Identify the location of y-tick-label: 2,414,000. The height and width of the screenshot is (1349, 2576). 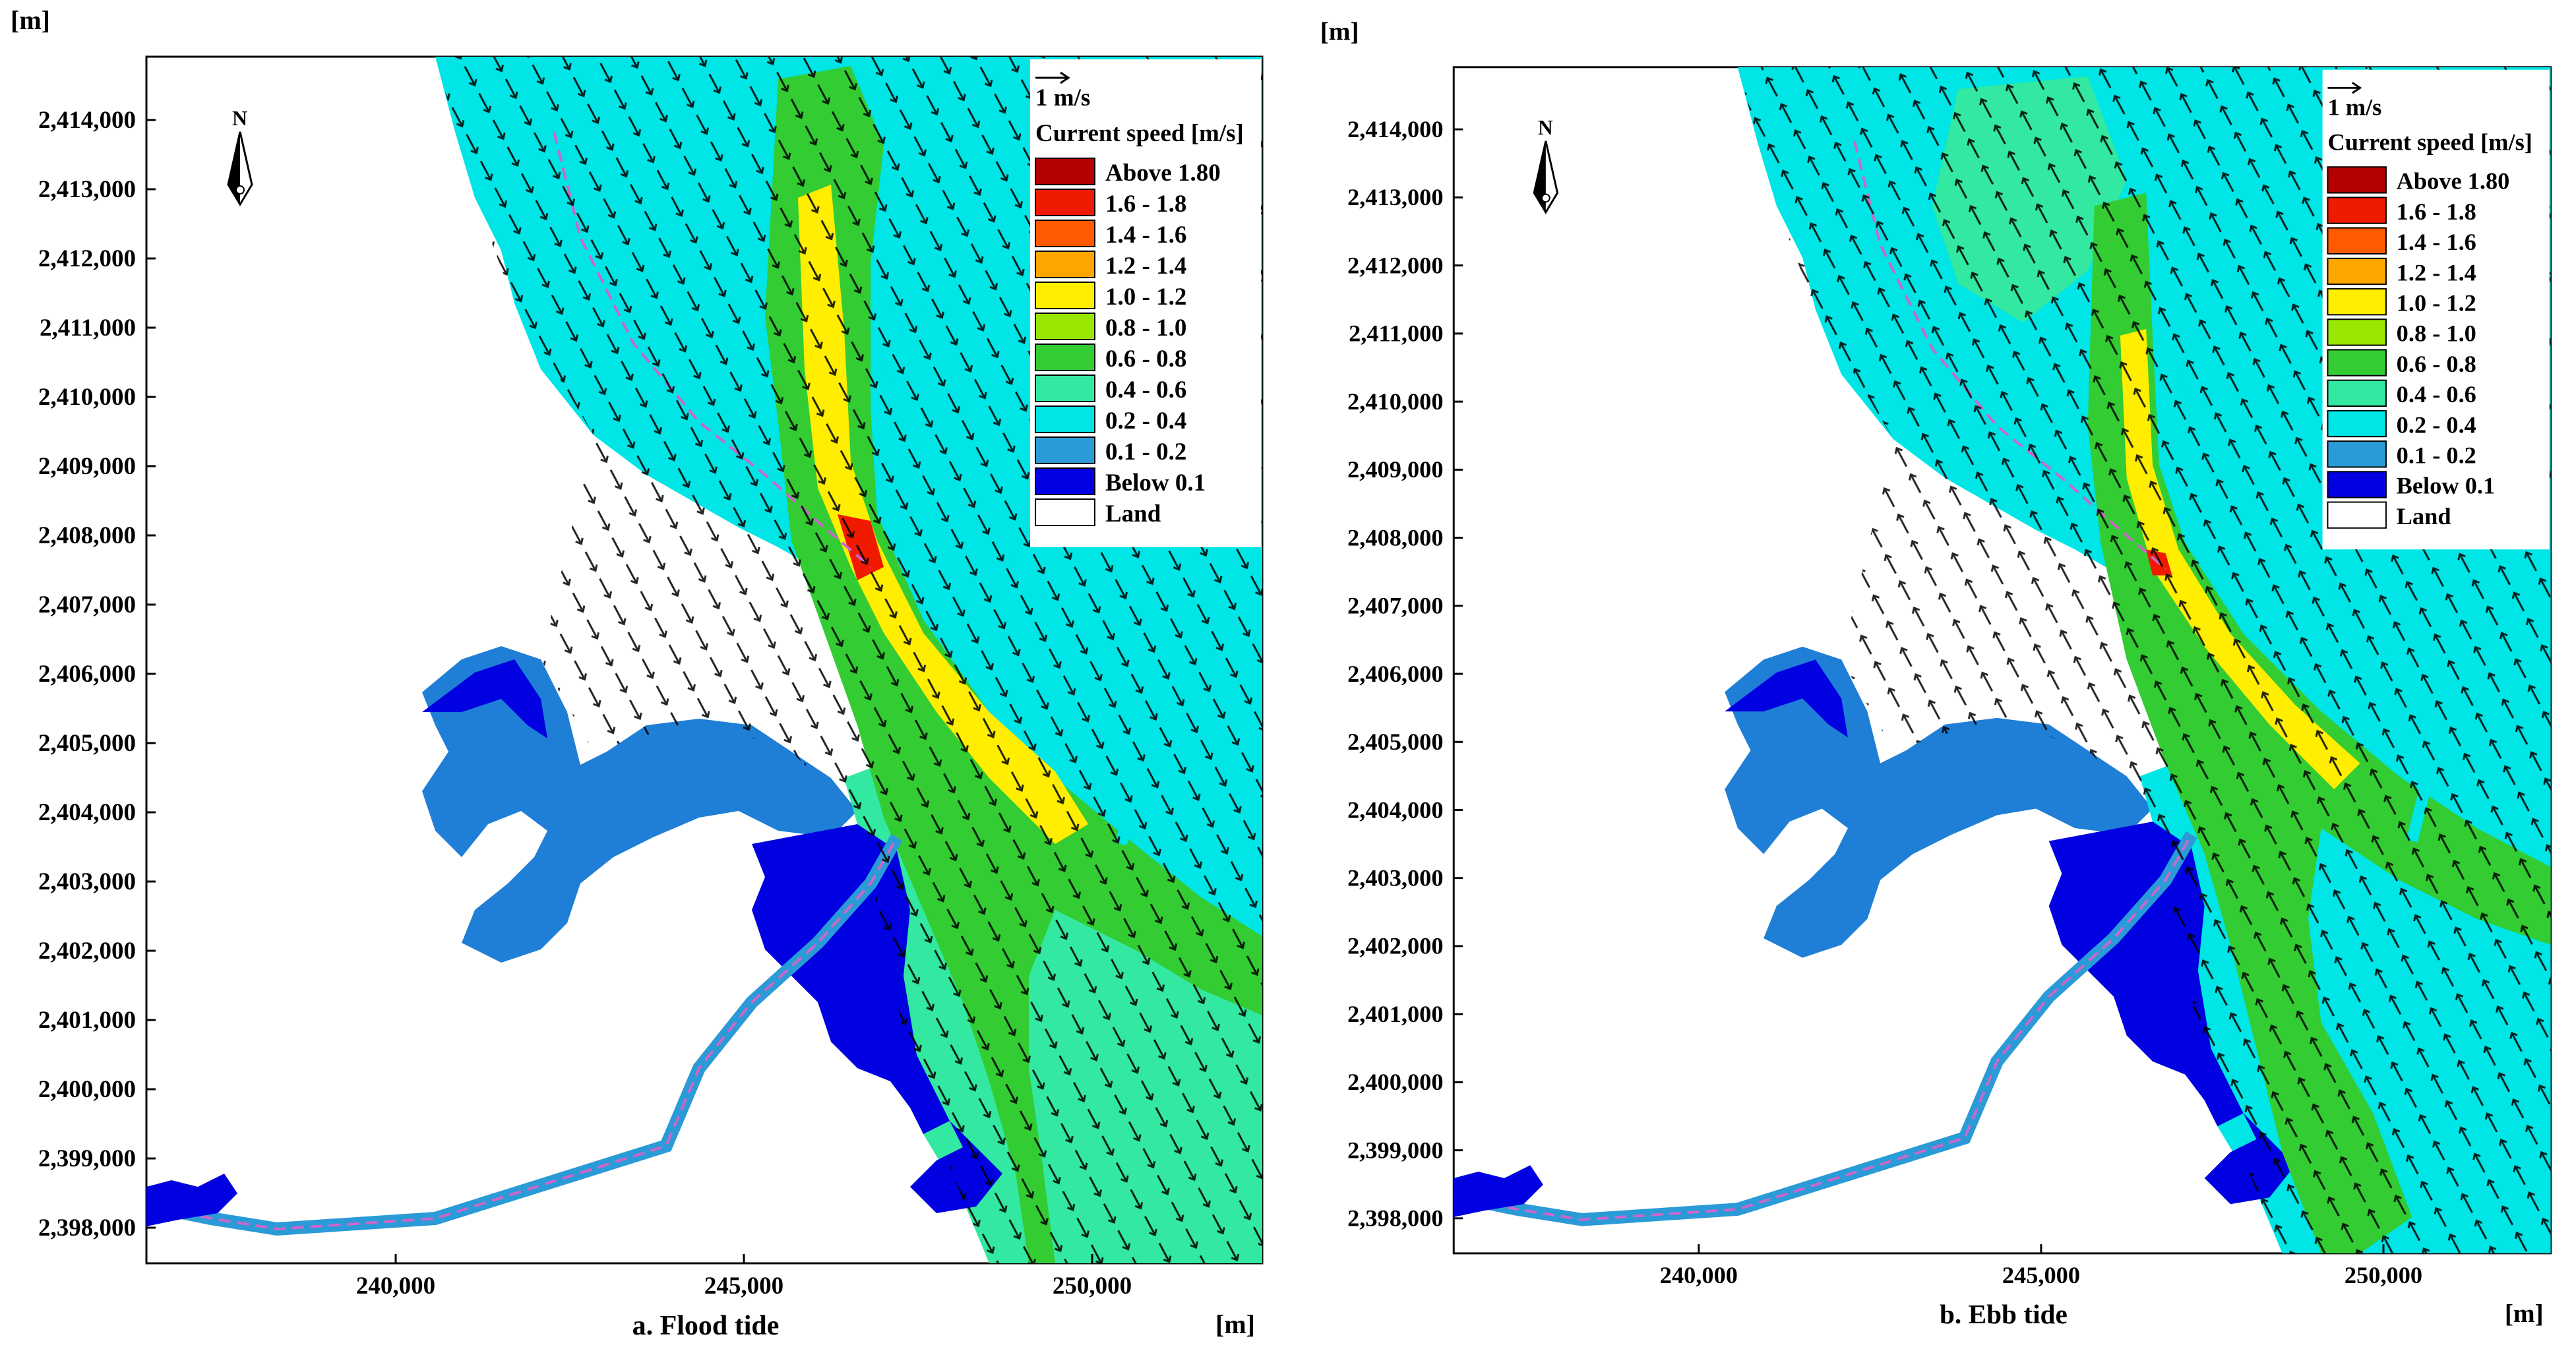
(1395, 129).